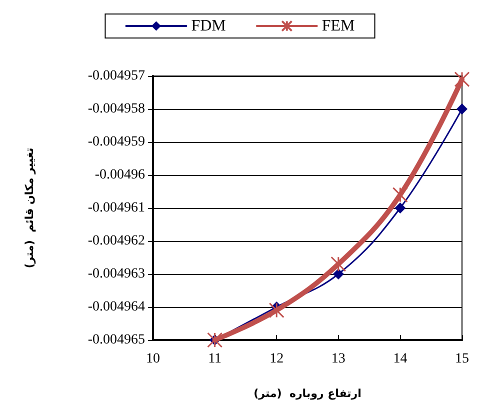 This screenshot has width=480, height=420. What do you see at coordinates (116, 76) in the screenshot?
I see `y-tick-label: -0.004957` at bounding box center [116, 76].